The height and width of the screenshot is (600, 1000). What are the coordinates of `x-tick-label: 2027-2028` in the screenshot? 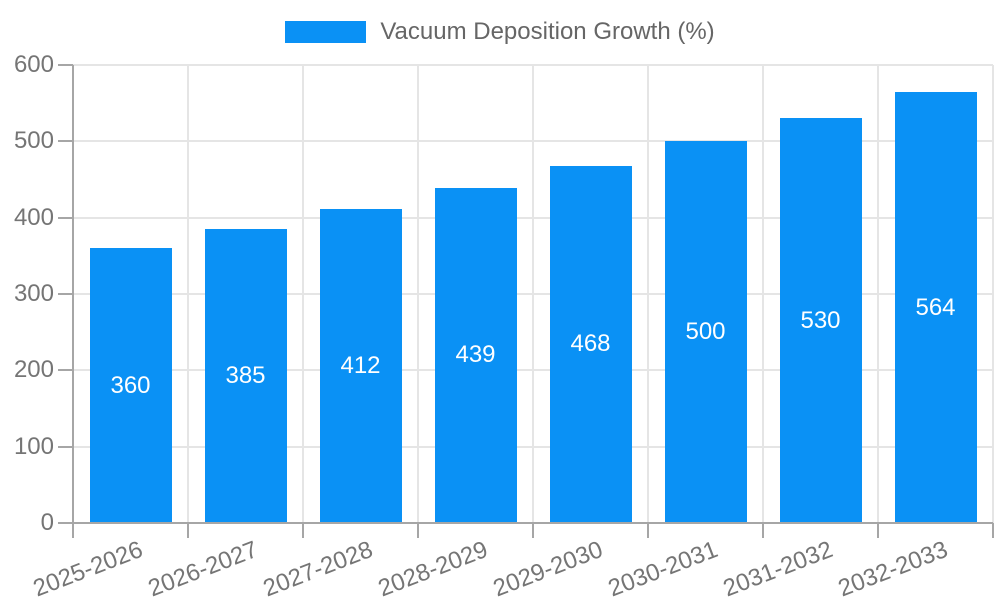 It's located at (318, 568).